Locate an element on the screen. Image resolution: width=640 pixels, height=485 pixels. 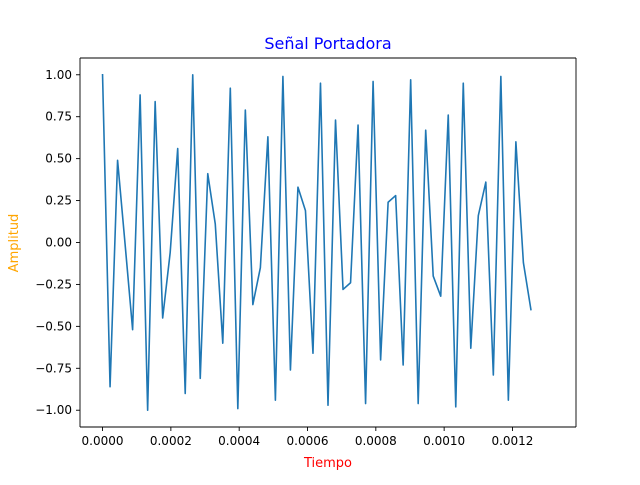
y-tick-label: 0.50 is located at coordinates (58, 159).